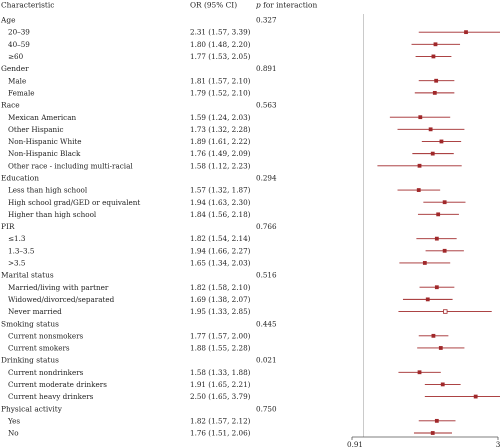  What do you see at coordinates (13, 420) in the screenshot?
I see `subgroup-label: Yes` at bounding box center [13, 420].